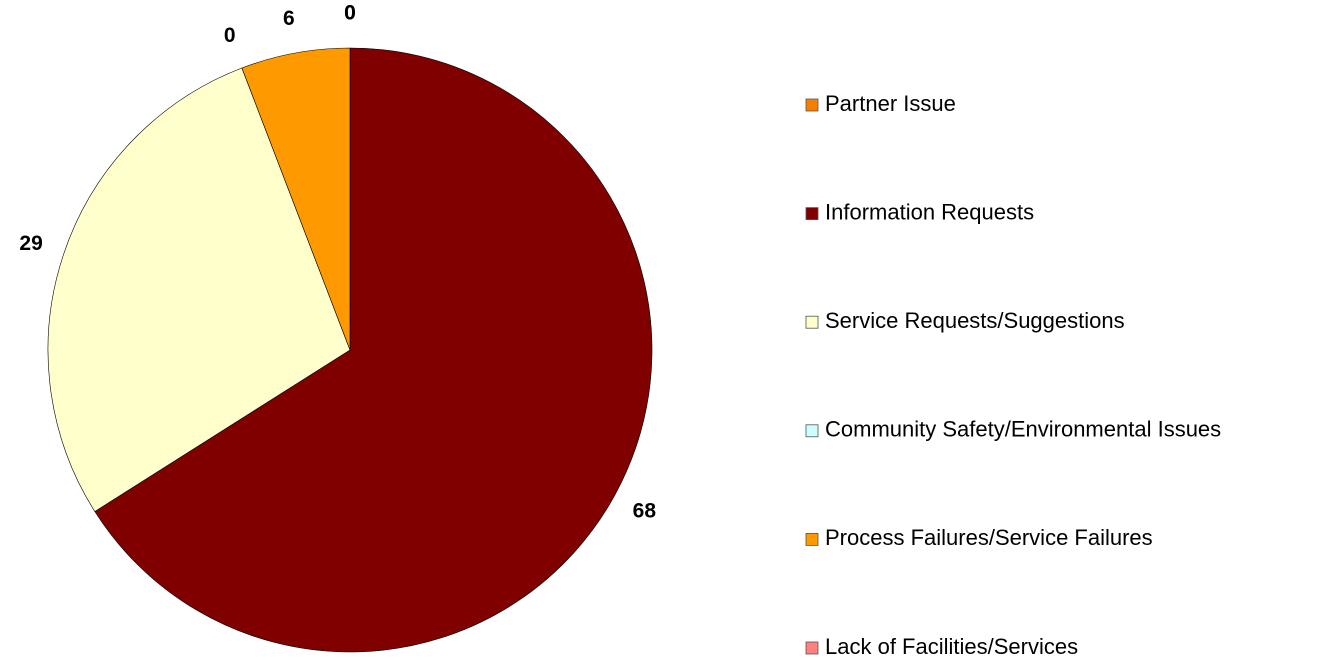 The height and width of the screenshot is (662, 1339). I want to click on legend-label: Lack of Facilities/Services, so click(951, 646).